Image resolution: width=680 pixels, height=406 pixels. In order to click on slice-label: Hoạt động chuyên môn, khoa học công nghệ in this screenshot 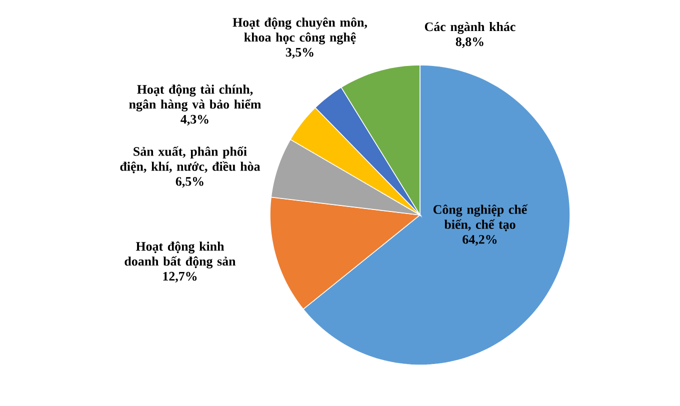, I will do `click(299, 30)`.